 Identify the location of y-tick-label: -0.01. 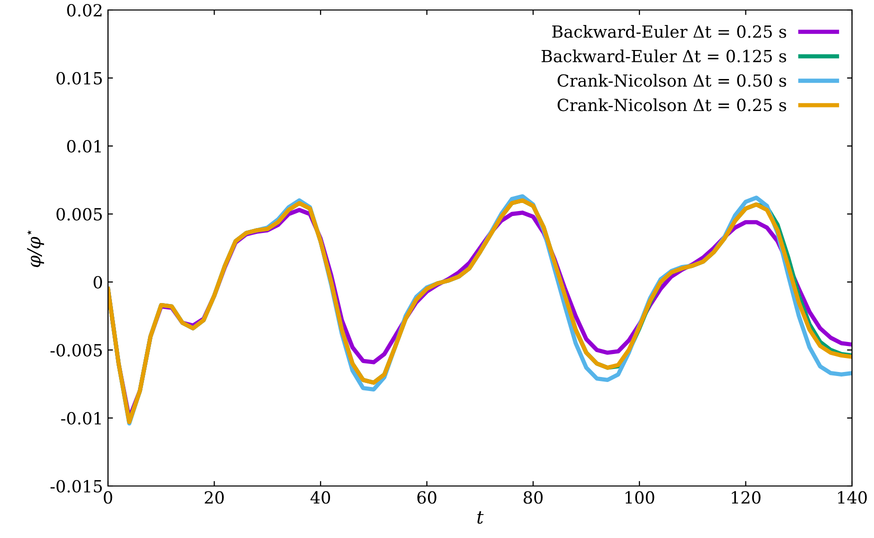
(81, 418).